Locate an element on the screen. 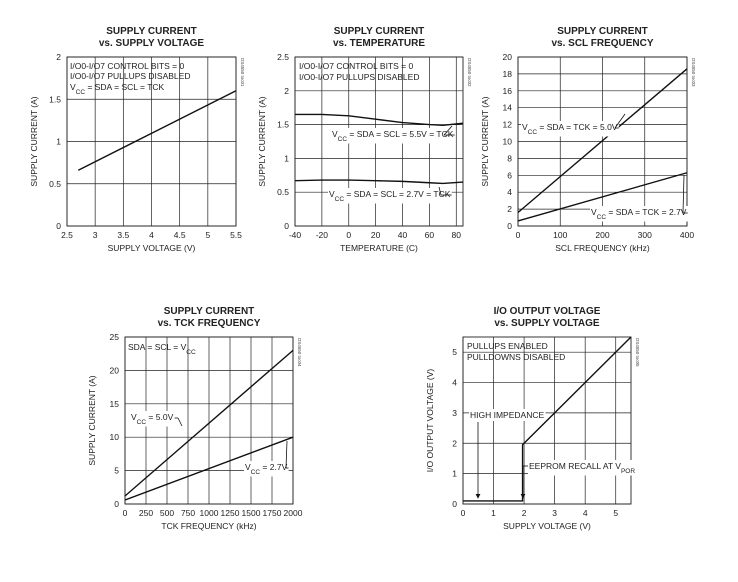  series-label: VCC = SDA = SCL = 5.5V = TCK is located at coordinates (393, 136).